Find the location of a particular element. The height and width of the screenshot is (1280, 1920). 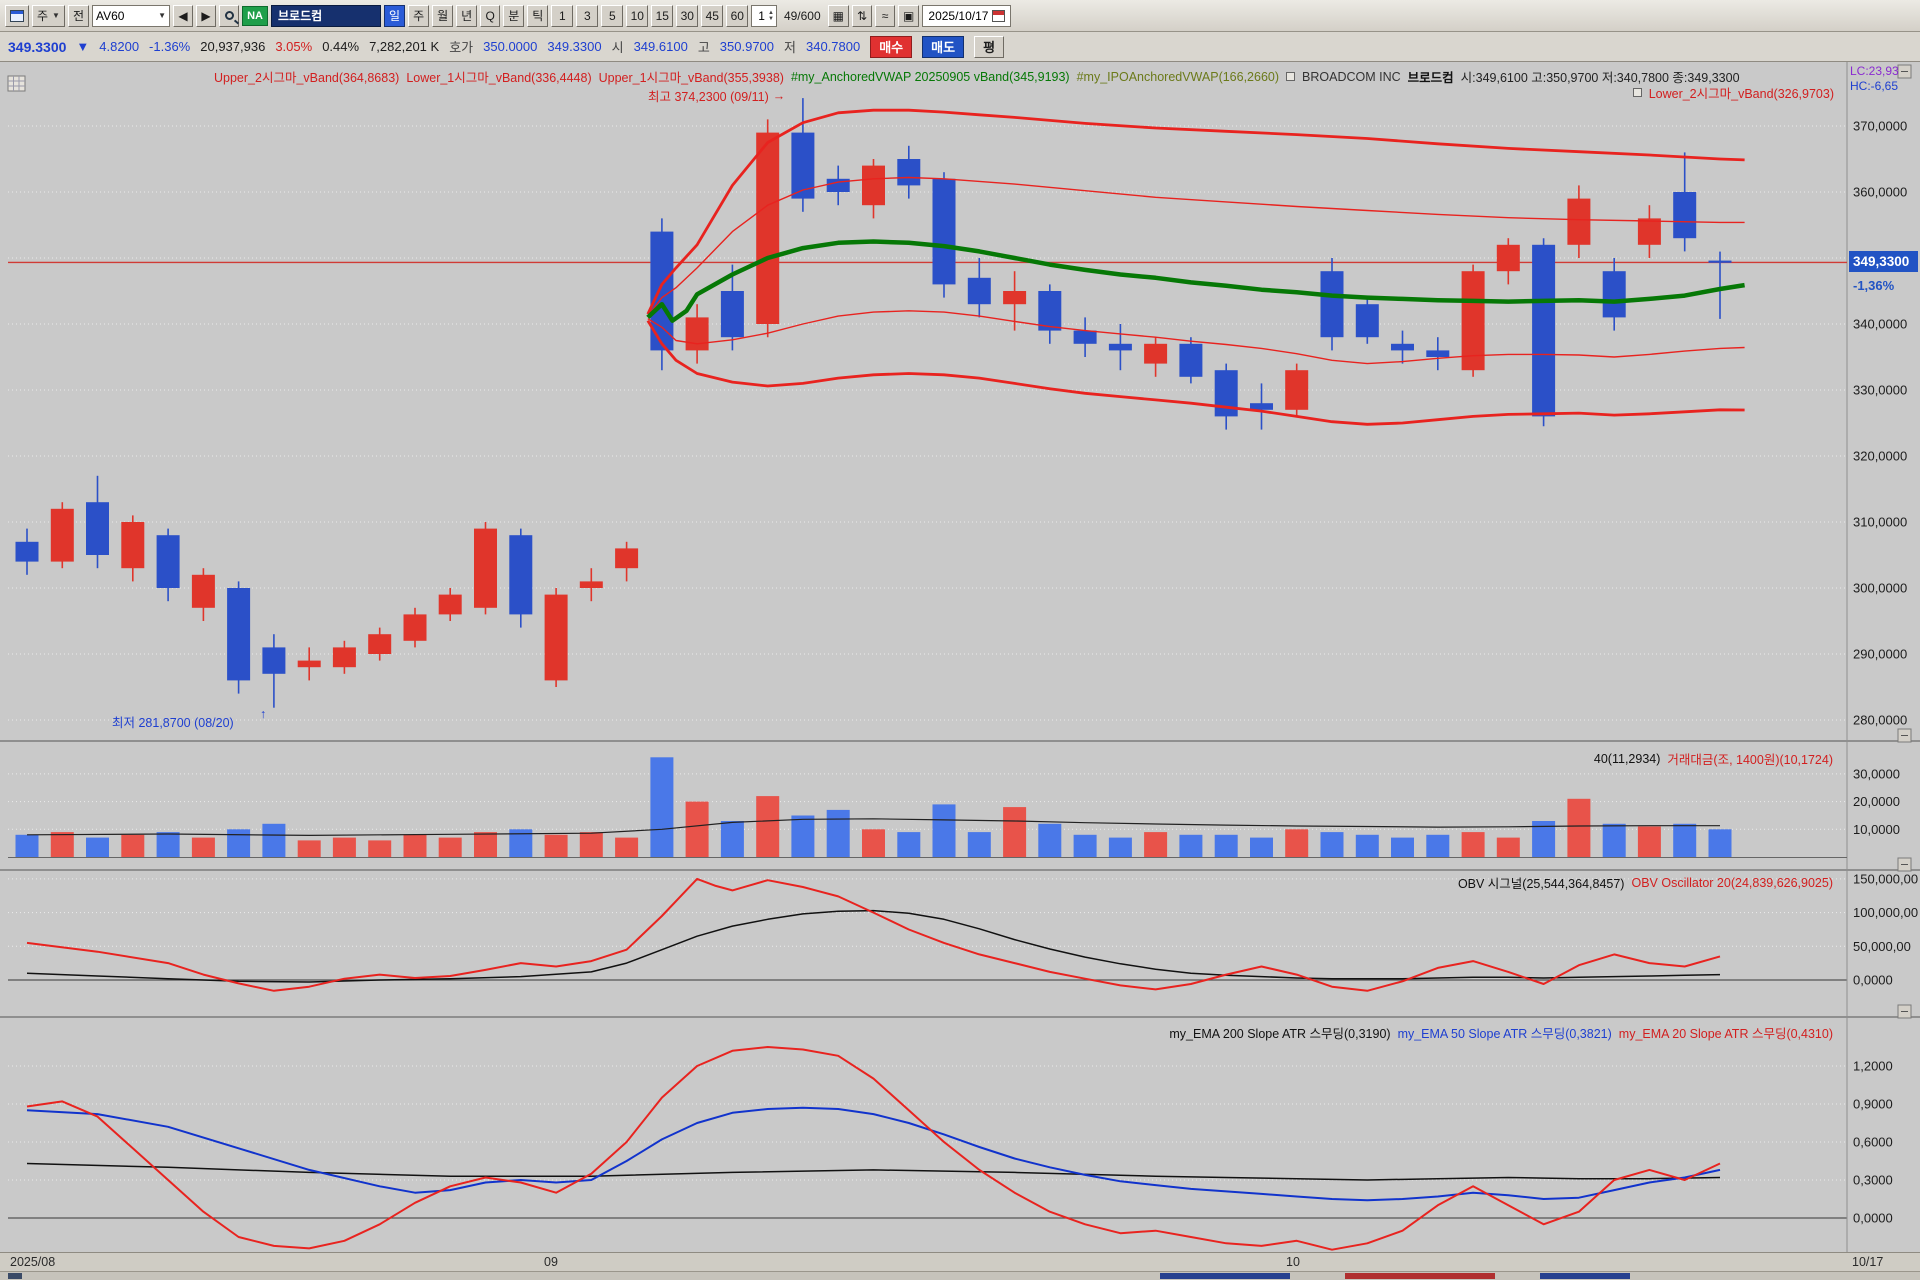

calendar-icon is located at coordinates (999, 15).